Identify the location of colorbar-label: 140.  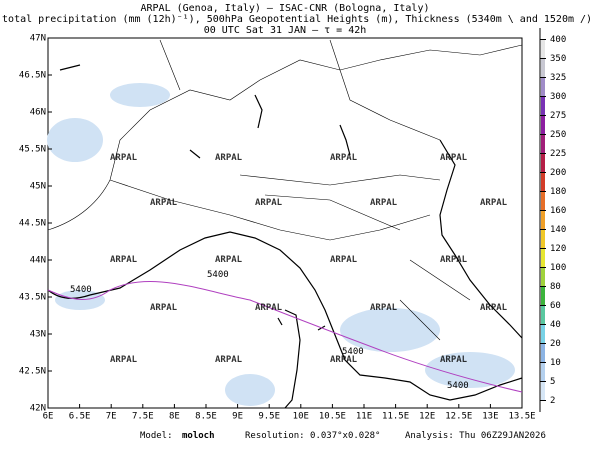
(558, 230).